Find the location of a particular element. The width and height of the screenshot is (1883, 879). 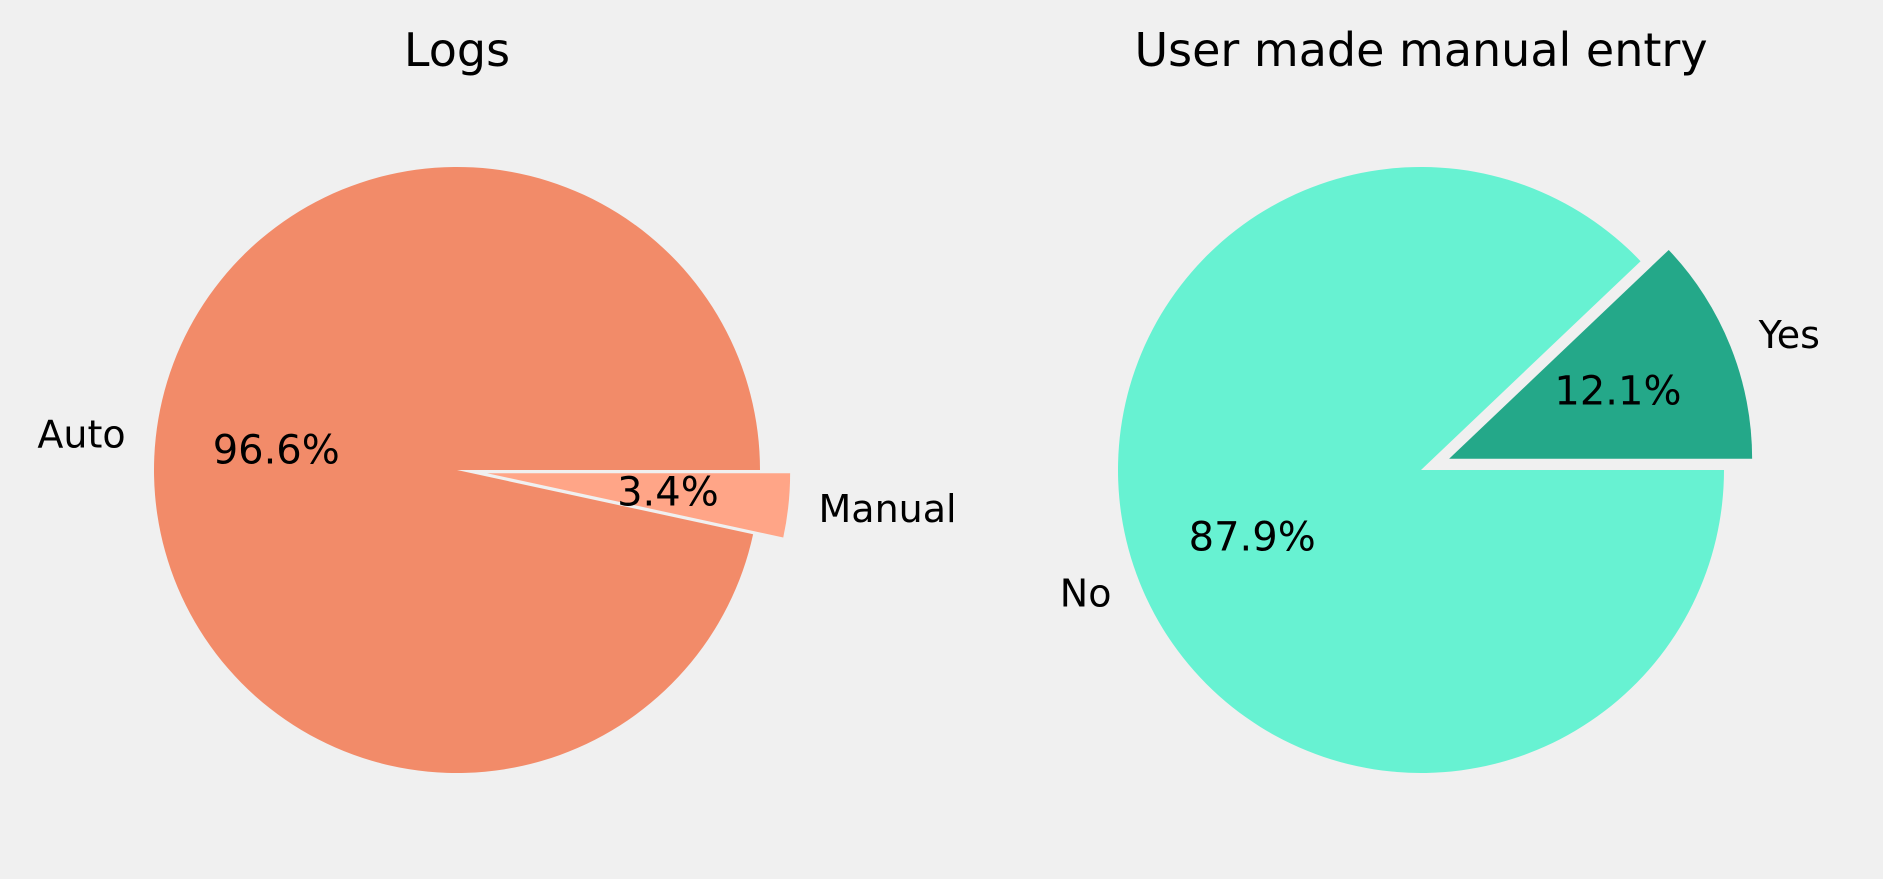

pct-label-auto: 96.6% is located at coordinates (276, 451).